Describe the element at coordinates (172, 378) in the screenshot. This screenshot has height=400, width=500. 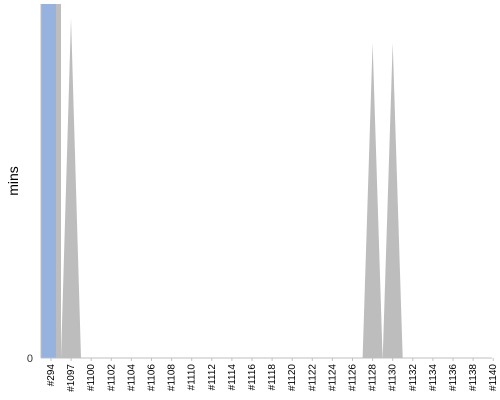
I see `x-tick-label: #1108` at that location.